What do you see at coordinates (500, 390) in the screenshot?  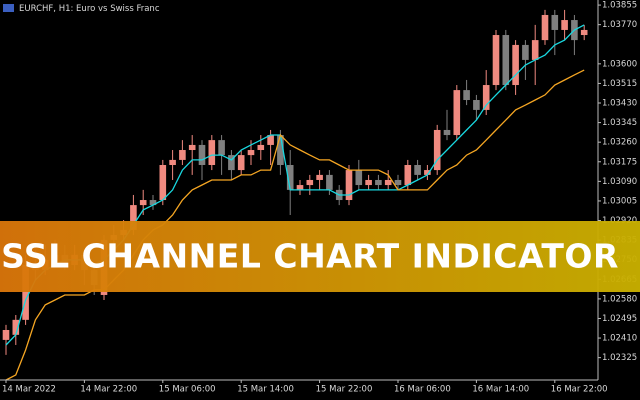 I see `x-tick-label: 16 Mar 14:00` at bounding box center [500, 390].